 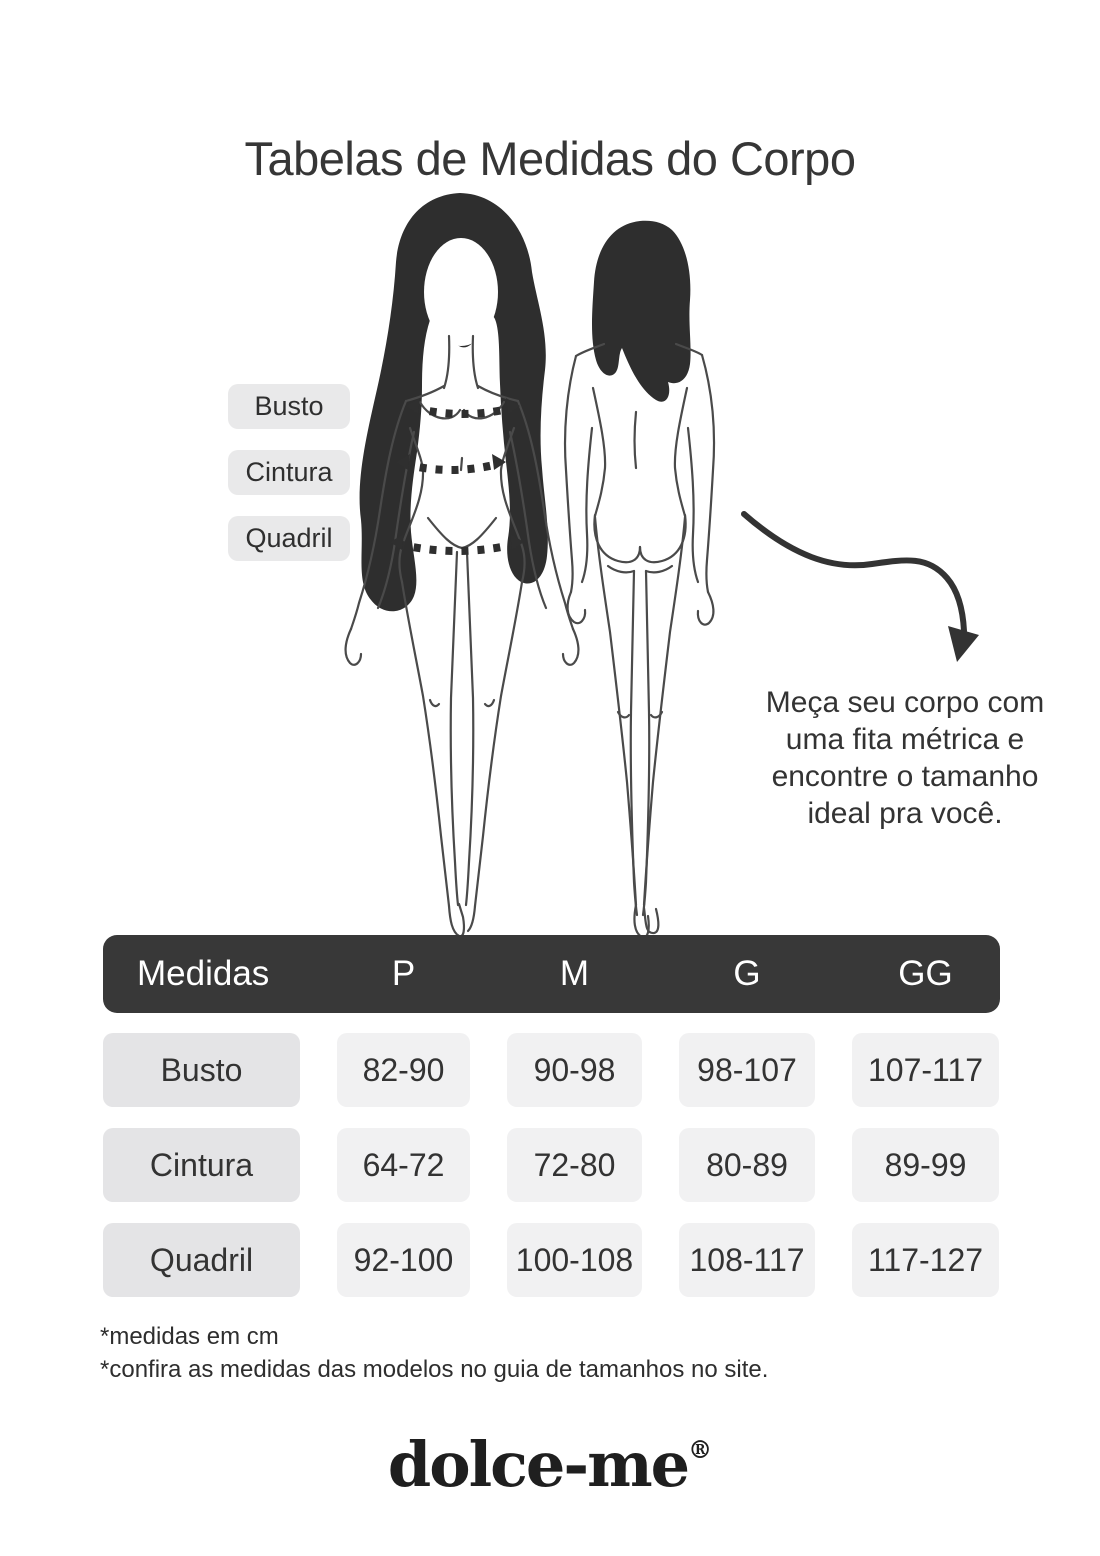 I want to click on pill-busto-text: Busto, so click(x=289, y=406).